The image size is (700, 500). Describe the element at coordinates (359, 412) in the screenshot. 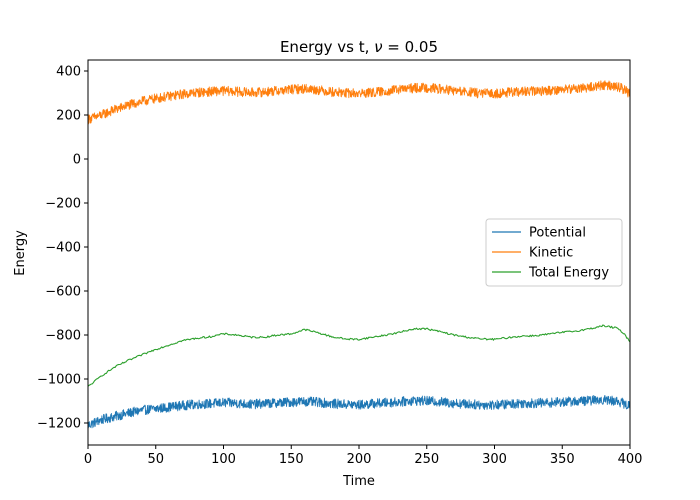

I see `series-line-potential` at that location.